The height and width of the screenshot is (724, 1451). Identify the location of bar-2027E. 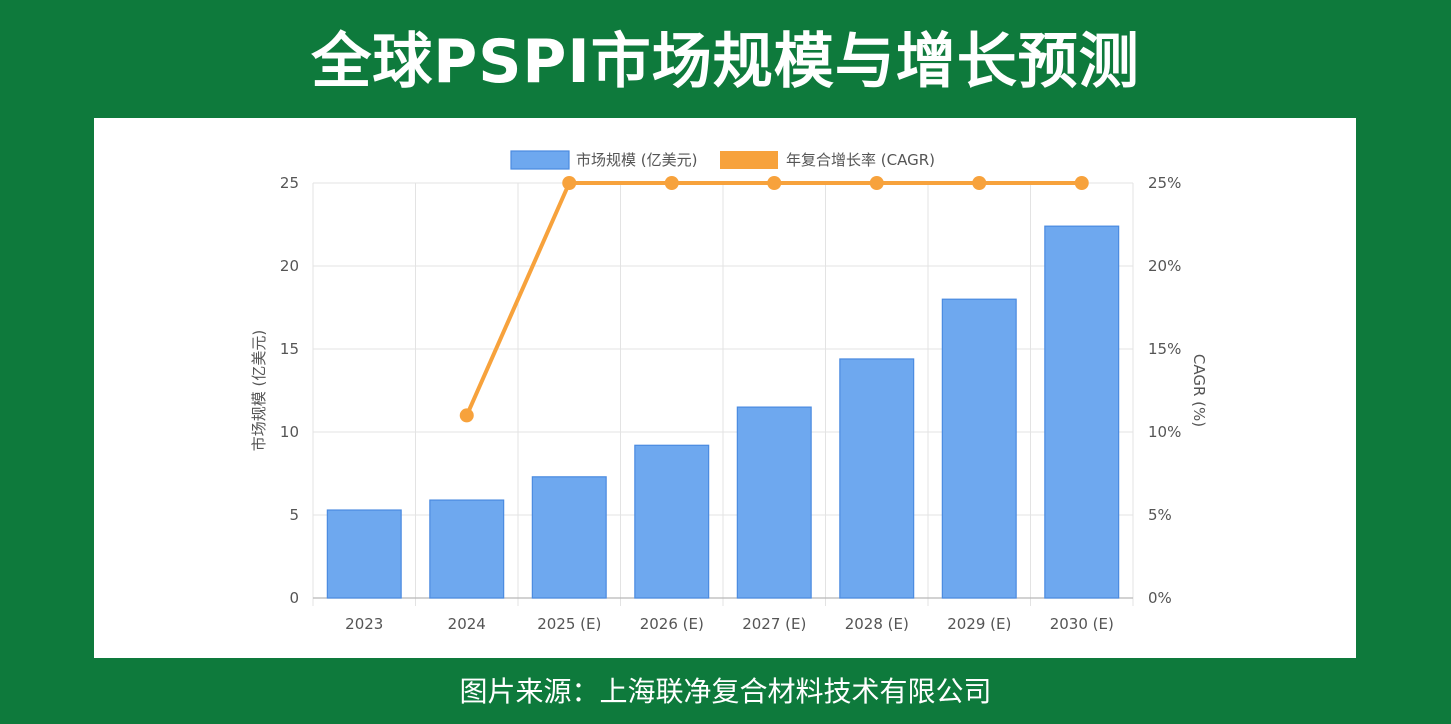
(774, 502).